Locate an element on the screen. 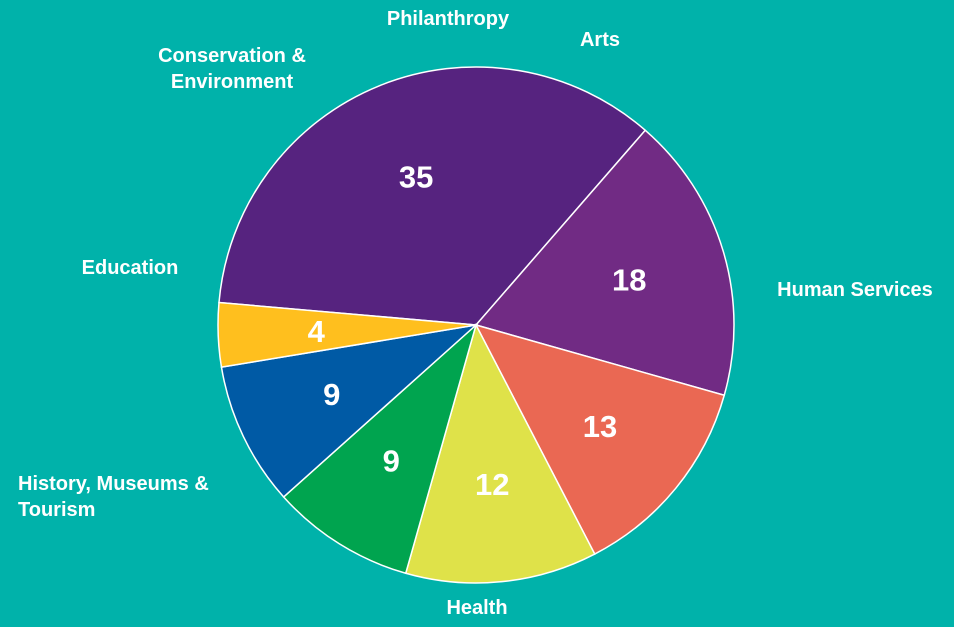 This screenshot has height=627, width=954. value-label-history-museums-tourism: 13 is located at coordinates (600, 426).